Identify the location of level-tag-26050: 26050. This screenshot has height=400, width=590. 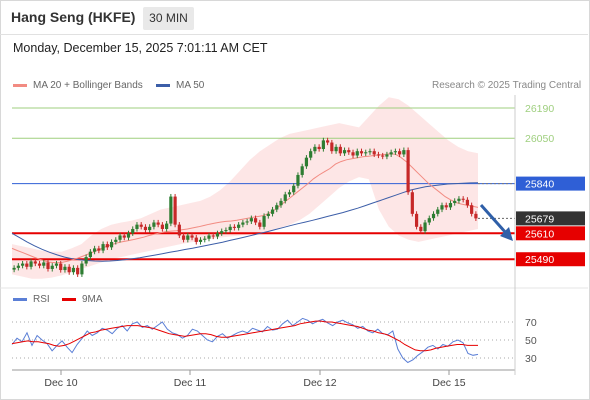
(539, 139).